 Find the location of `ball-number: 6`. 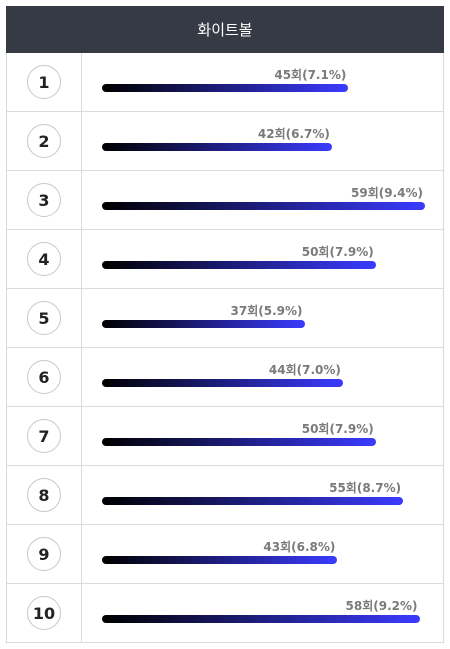

ball-number: 6 is located at coordinates (44, 377).